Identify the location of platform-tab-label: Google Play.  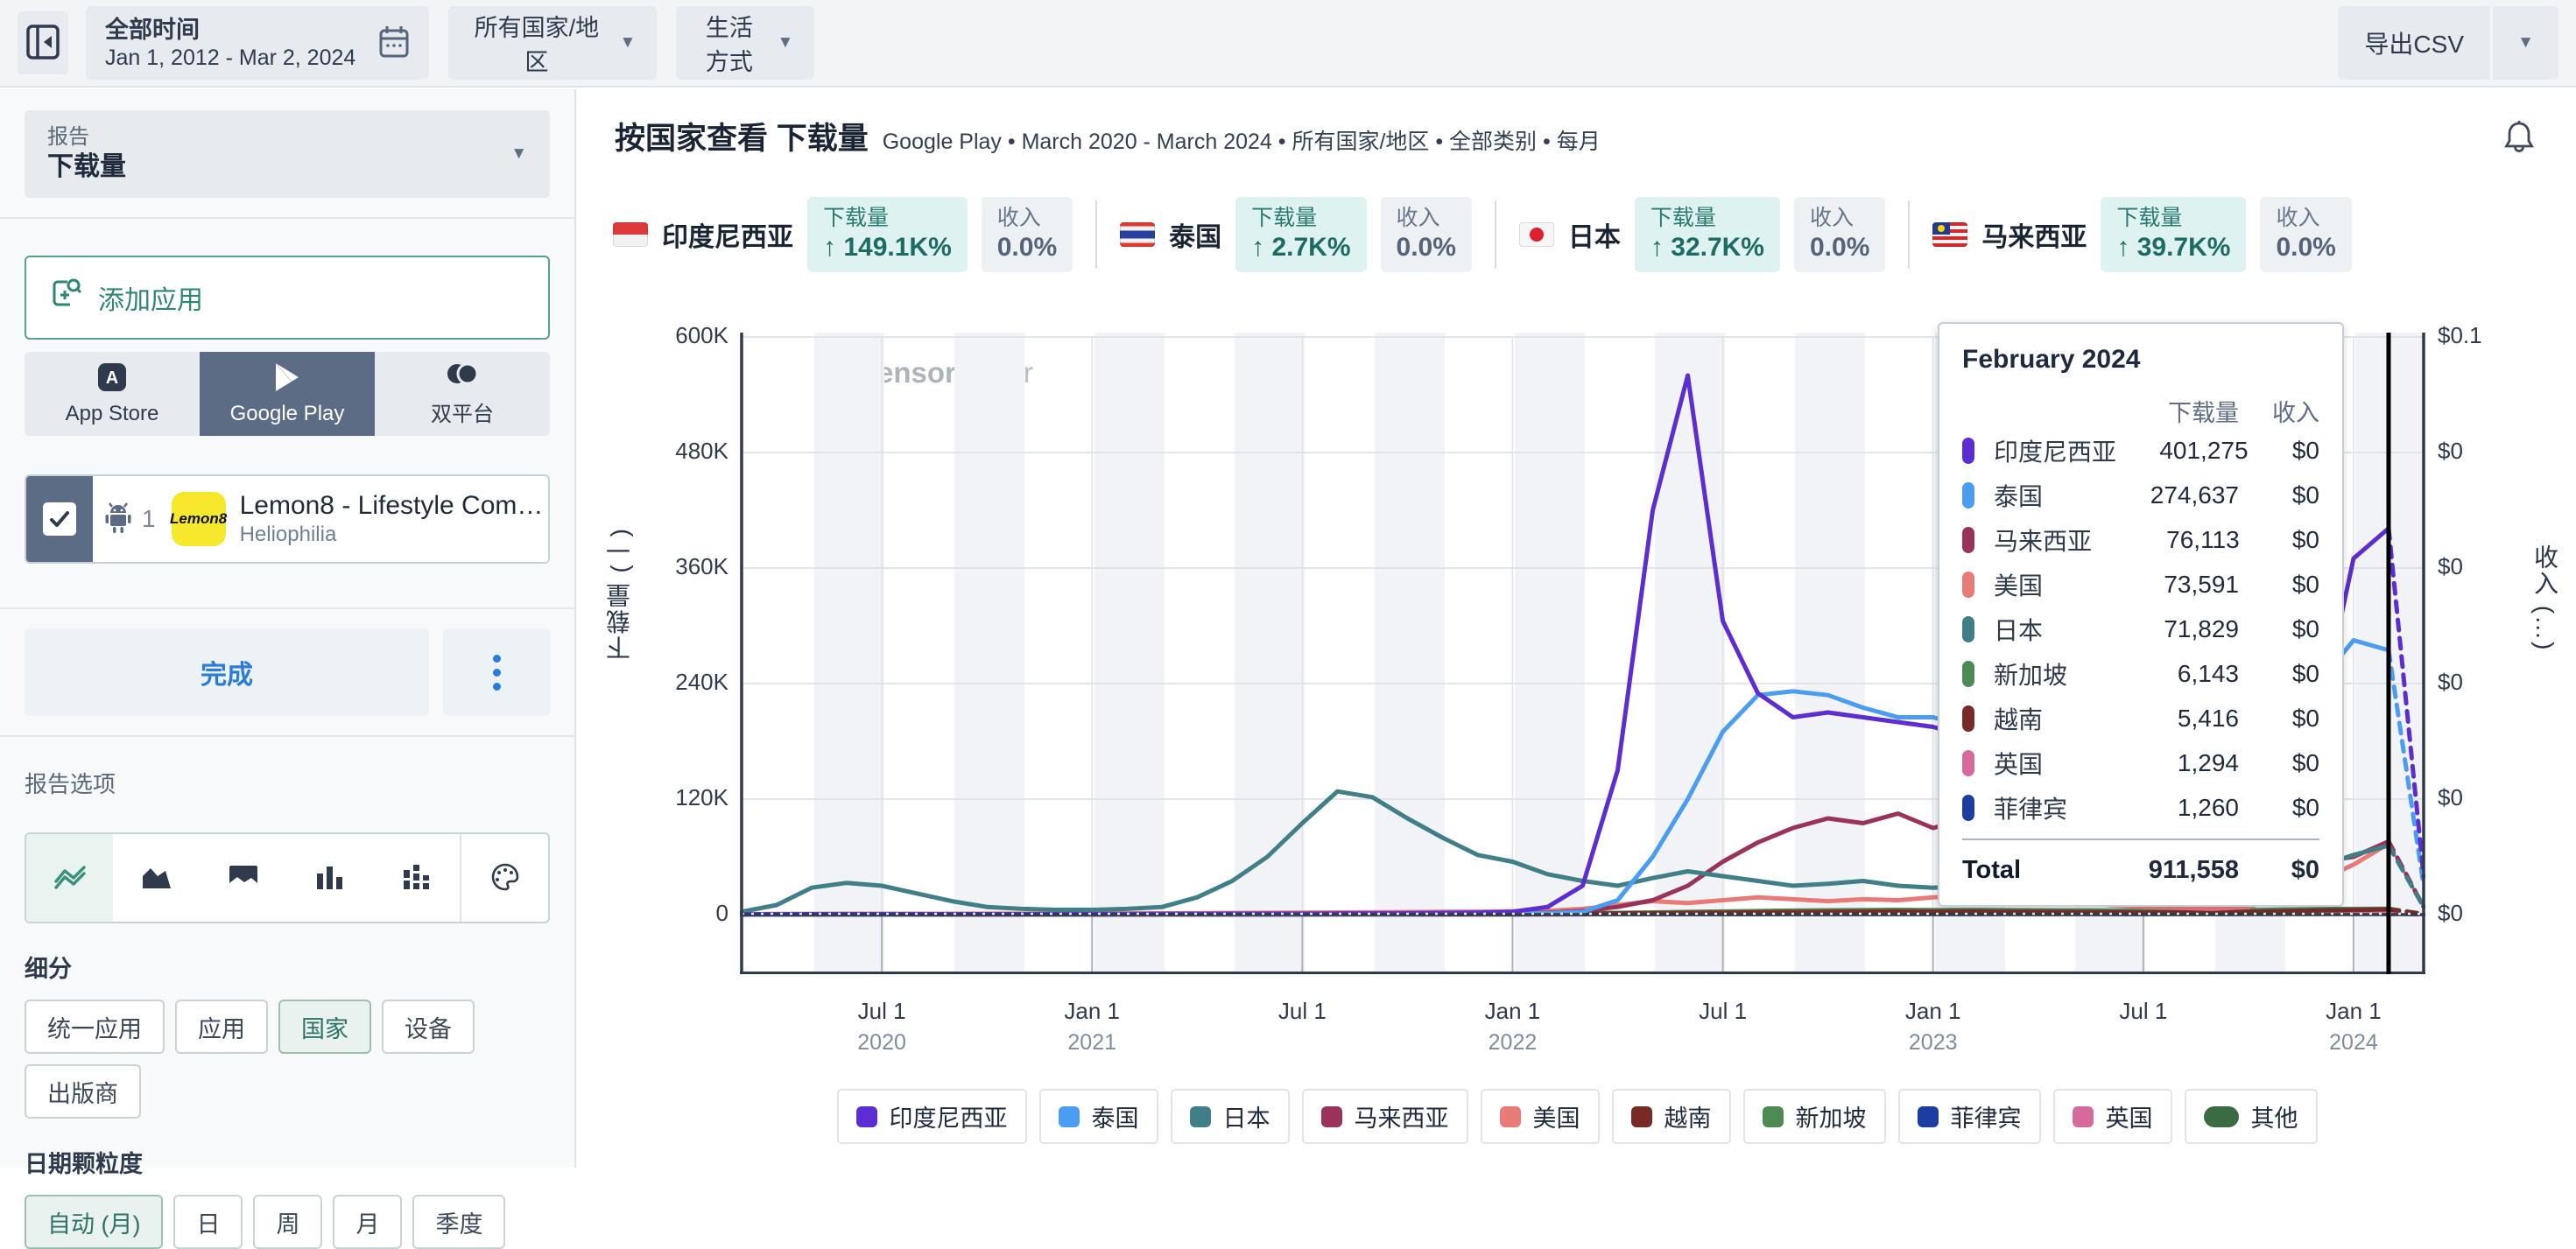
(287, 413).